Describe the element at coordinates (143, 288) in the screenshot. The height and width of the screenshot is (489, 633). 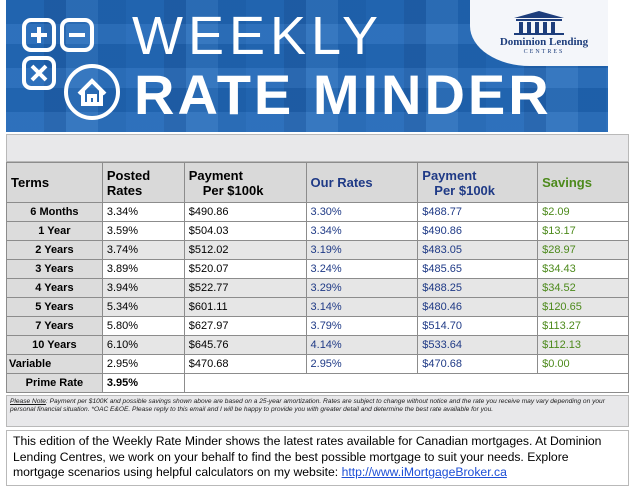
I see `posted-rate-cell: 3.94%` at that location.